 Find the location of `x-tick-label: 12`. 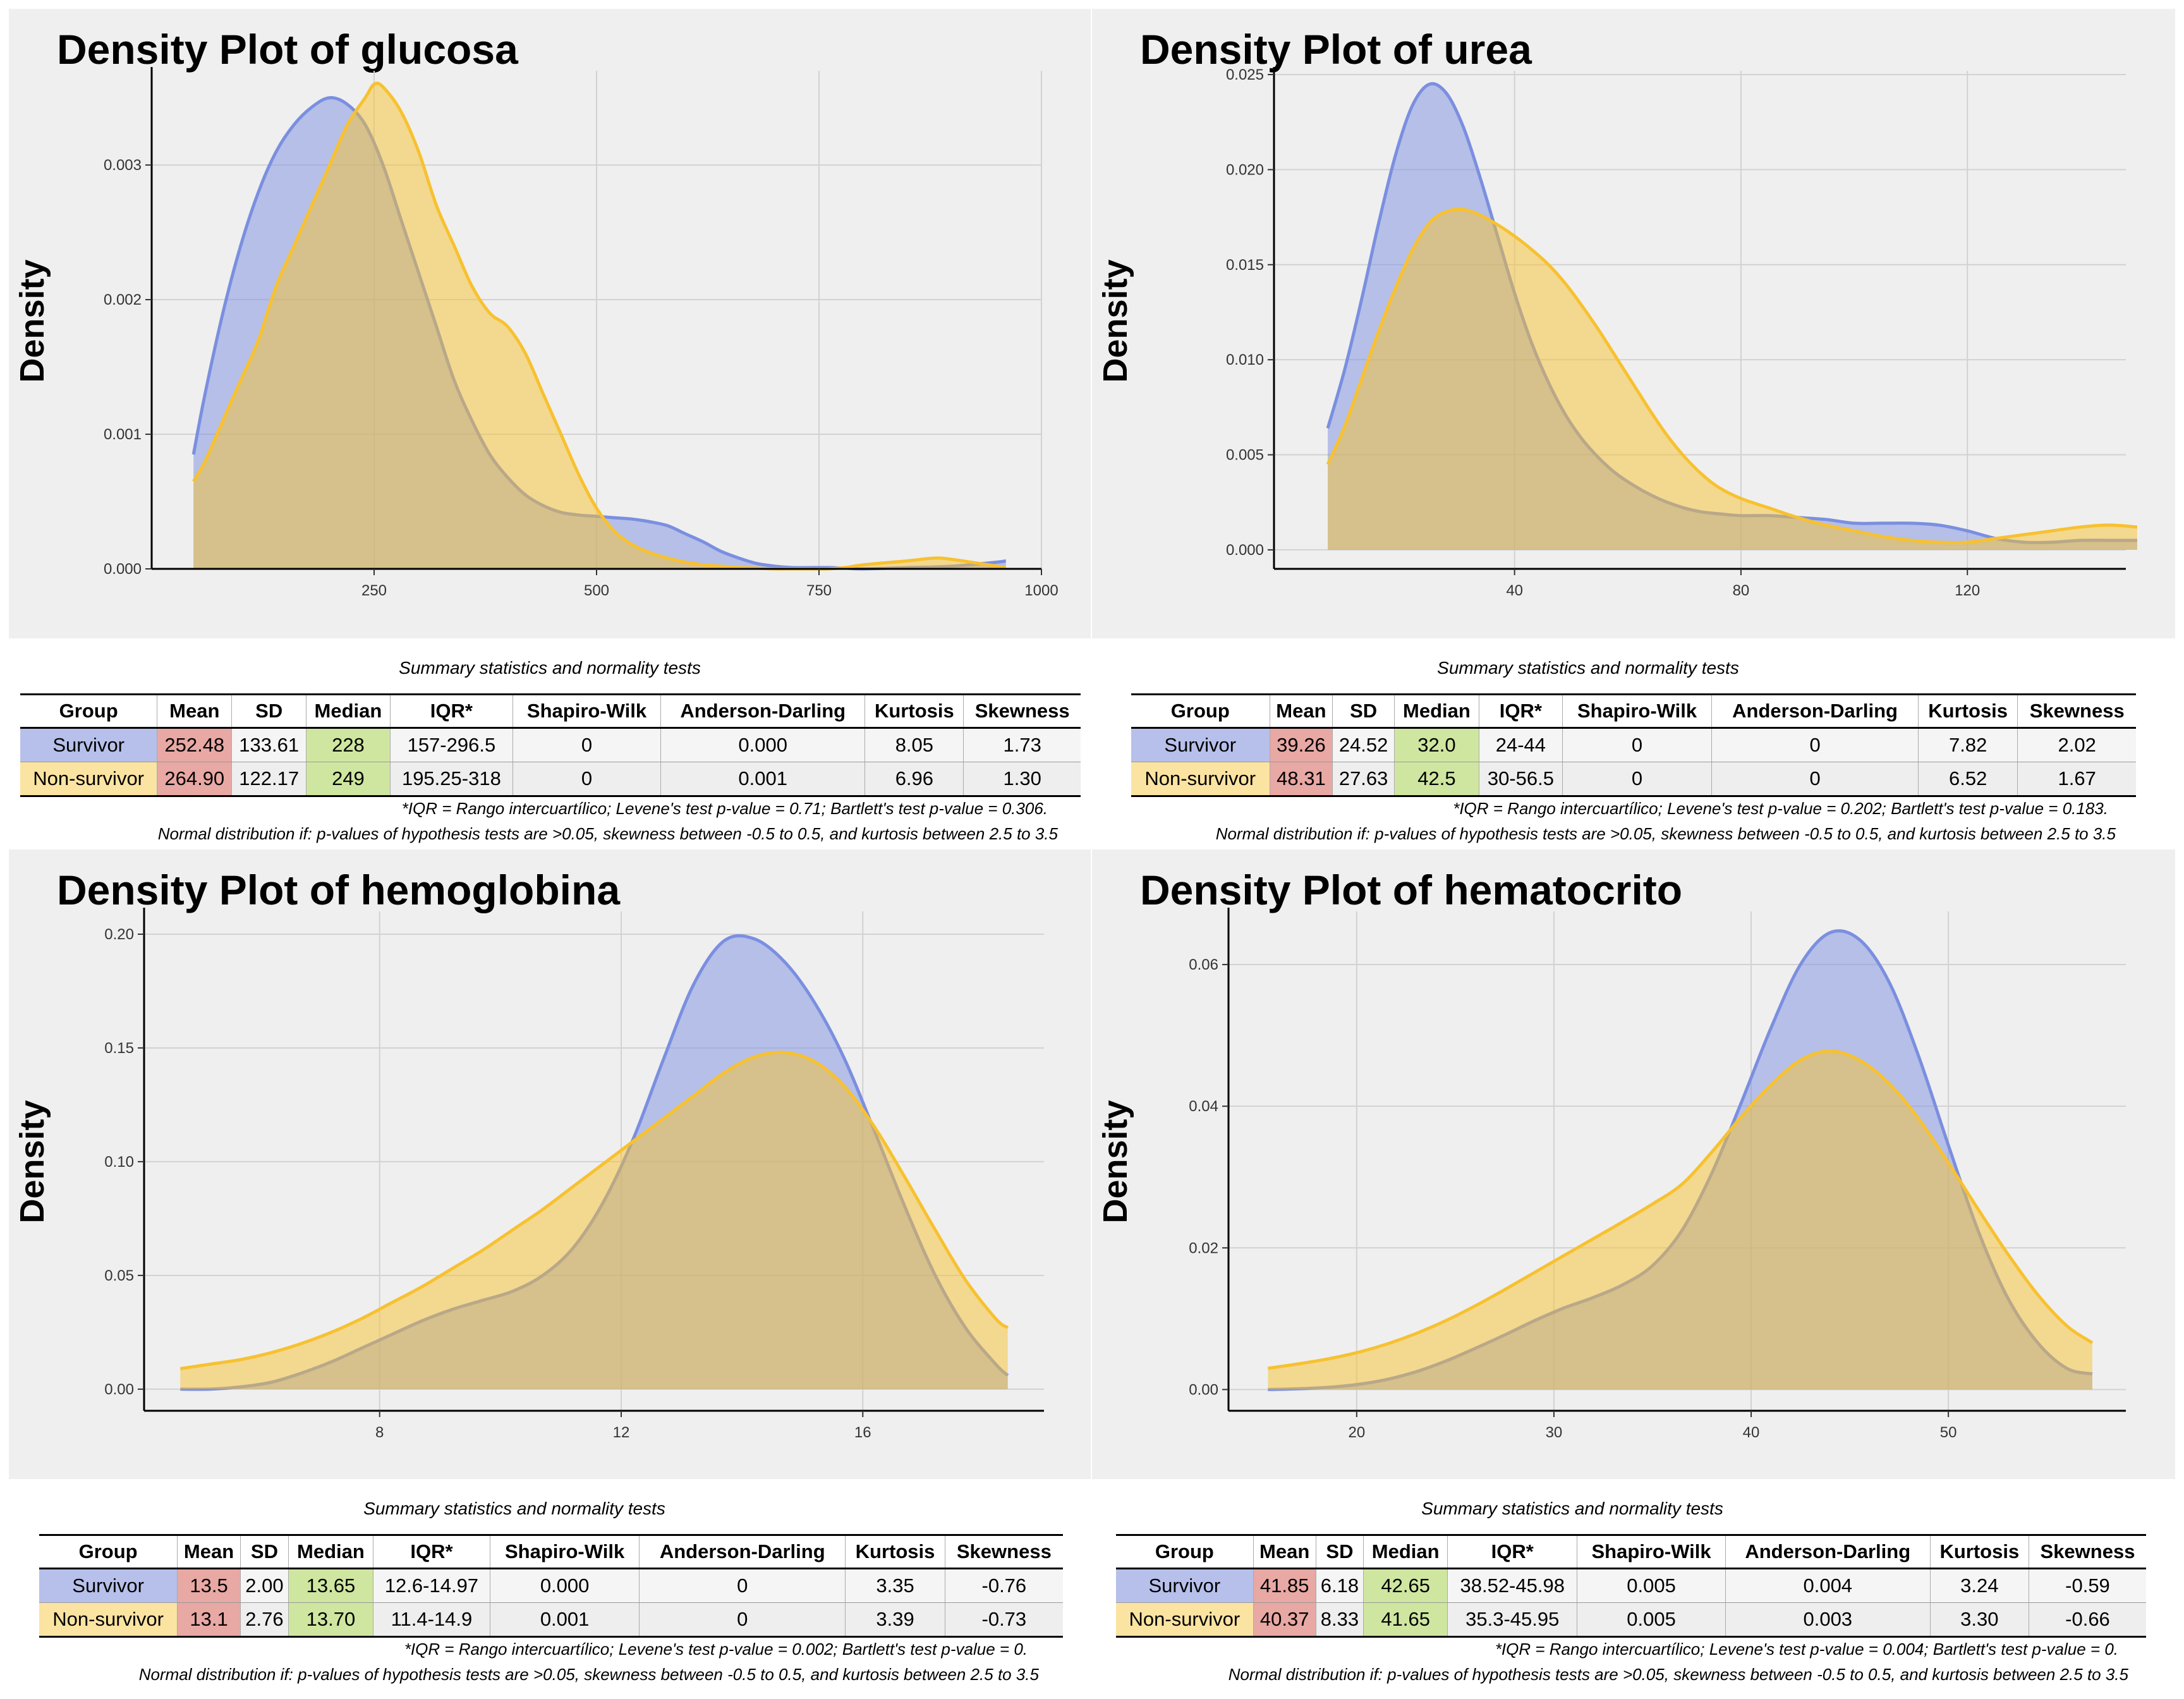

x-tick-label: 12 is located at coordinates (621, 1432).